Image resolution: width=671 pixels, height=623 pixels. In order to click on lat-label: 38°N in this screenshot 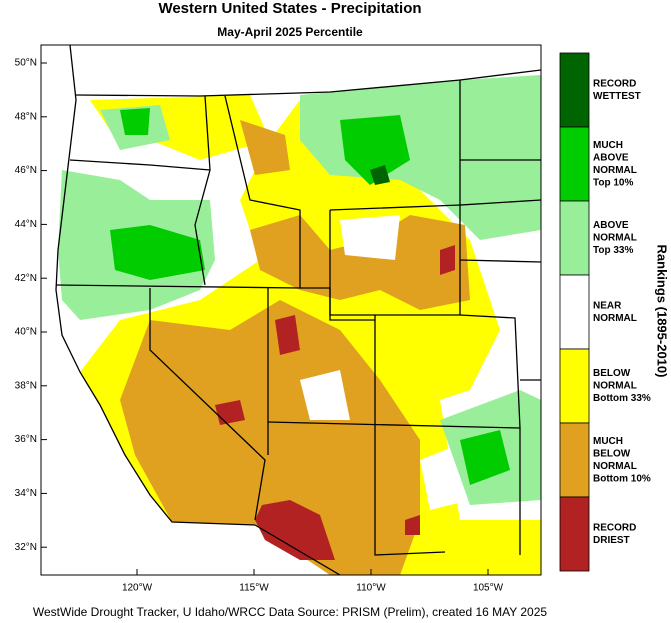, I will do `click(26, 385)`.